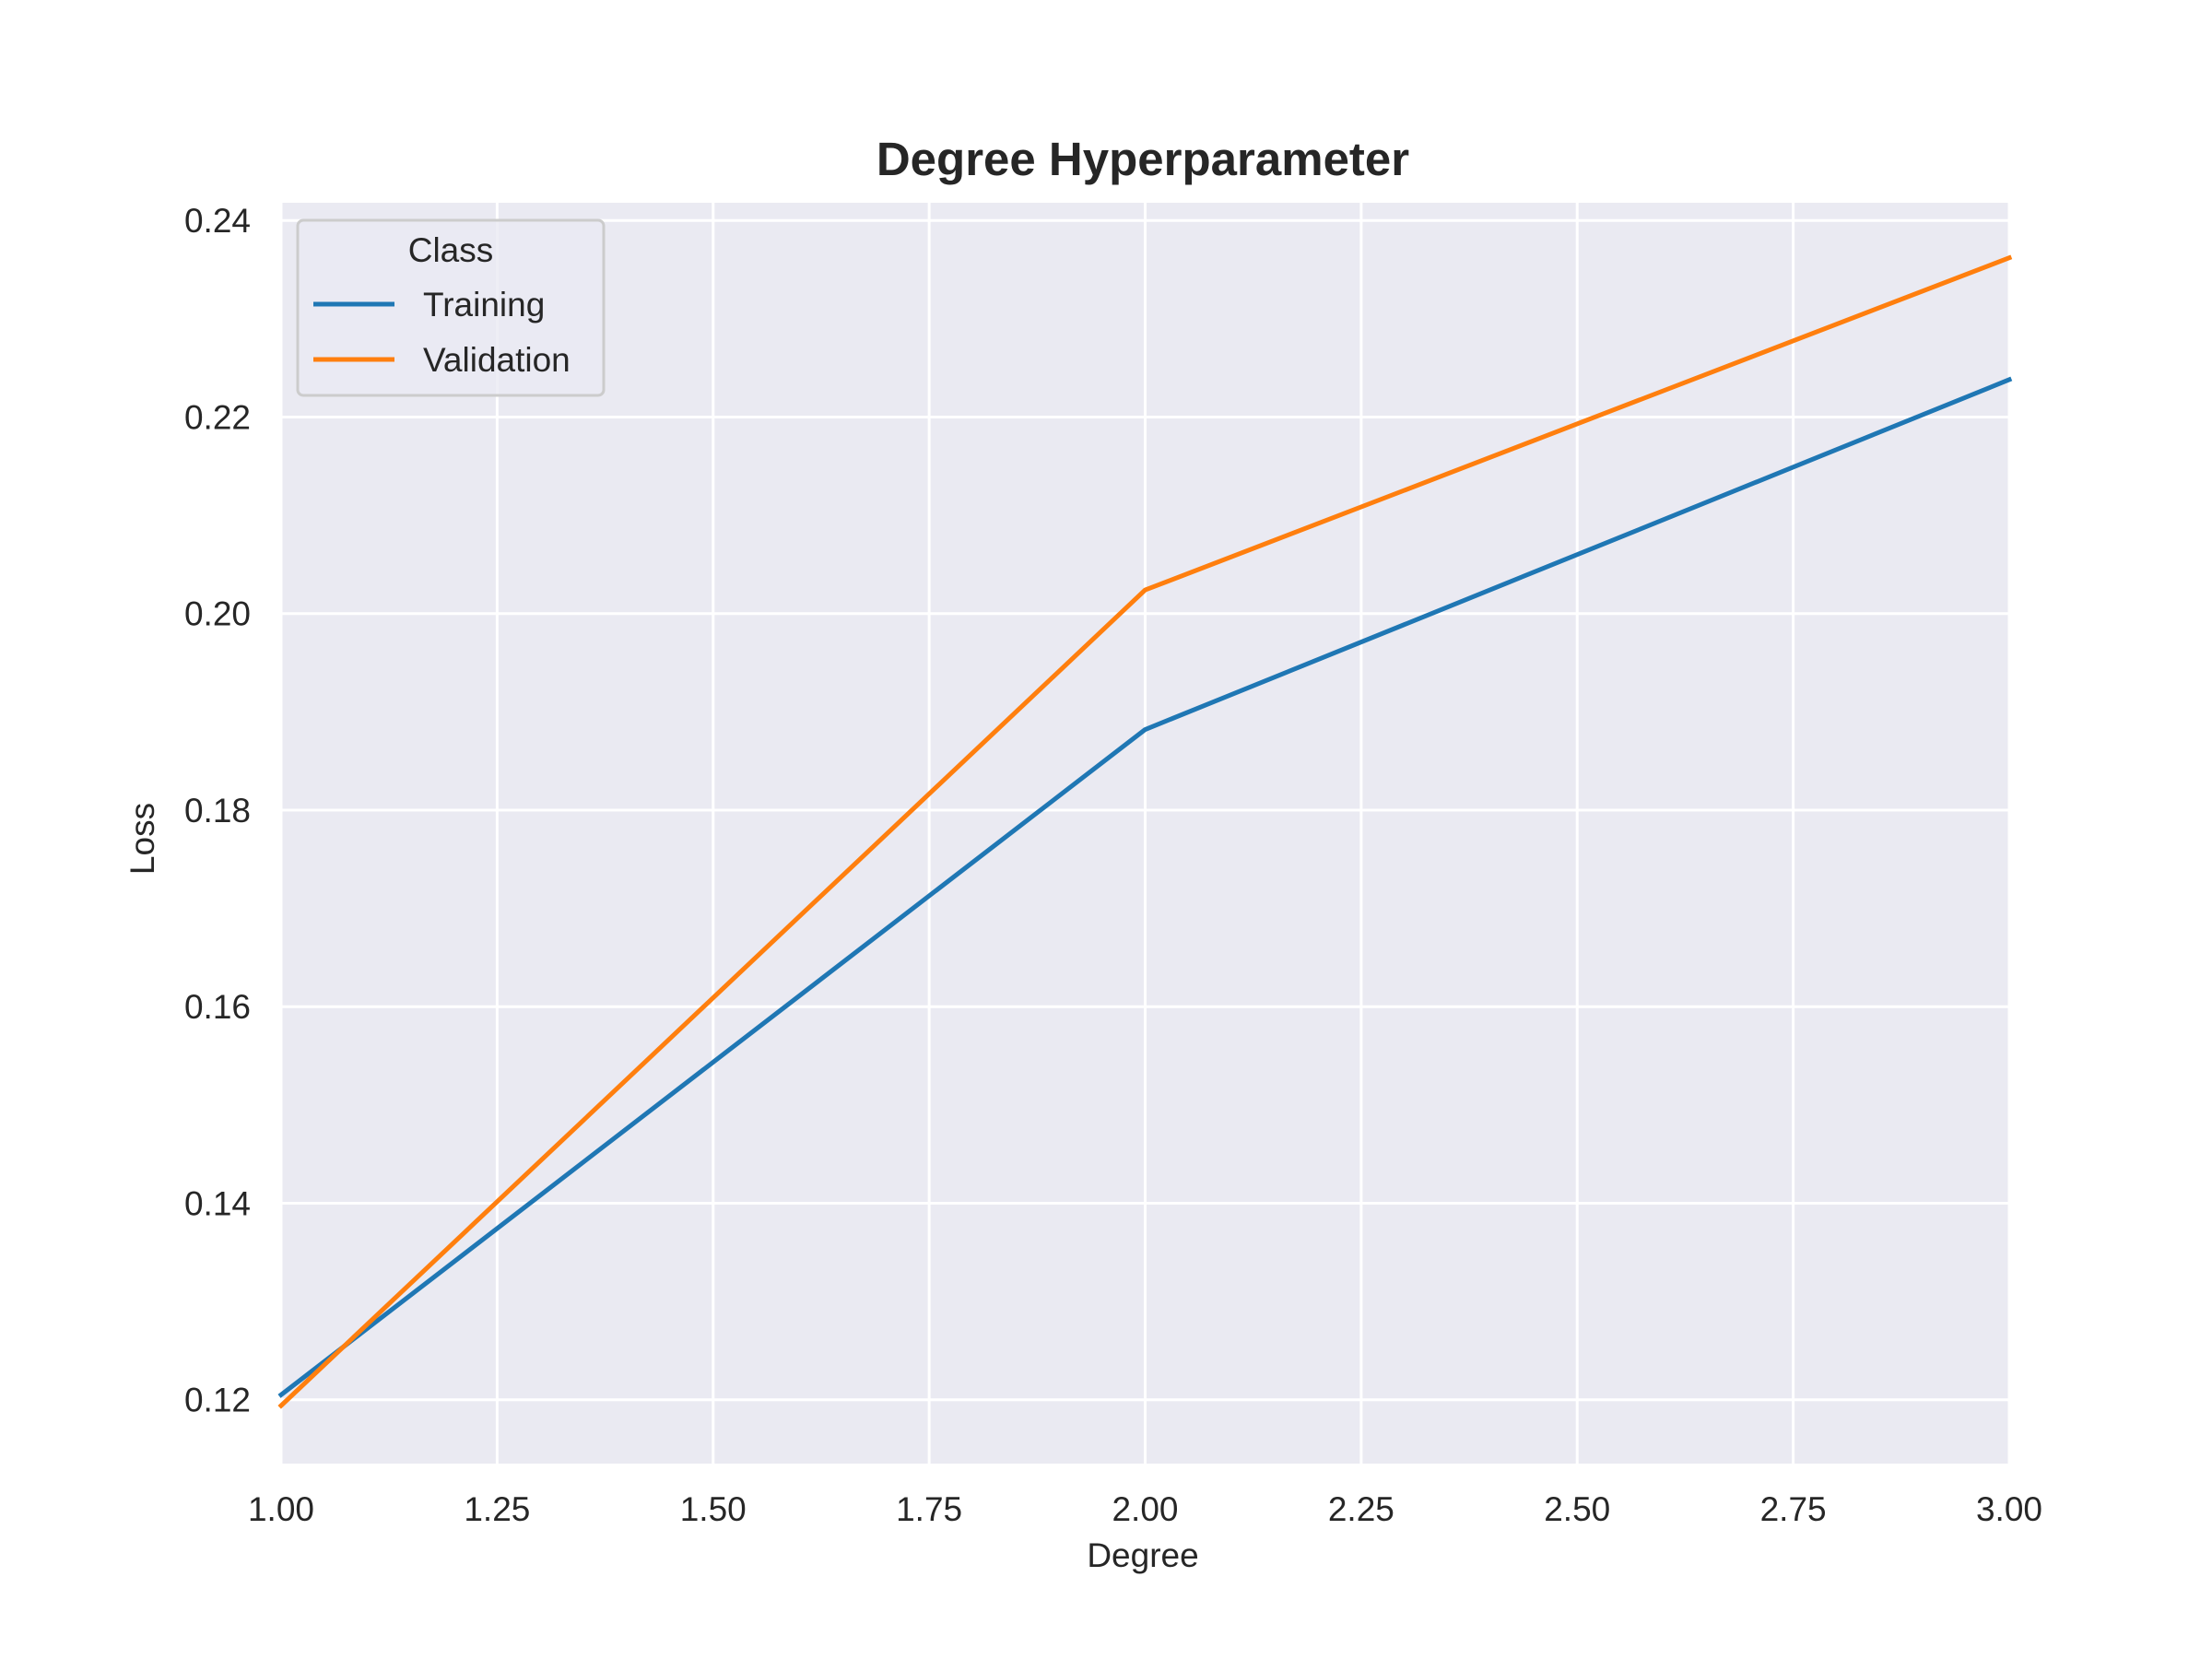 This screenshot has width=2212, height=1659. Describe the element at coordinates (497, 1509) in the screenshot. I see `x-tick-label: 1.25` at that location.